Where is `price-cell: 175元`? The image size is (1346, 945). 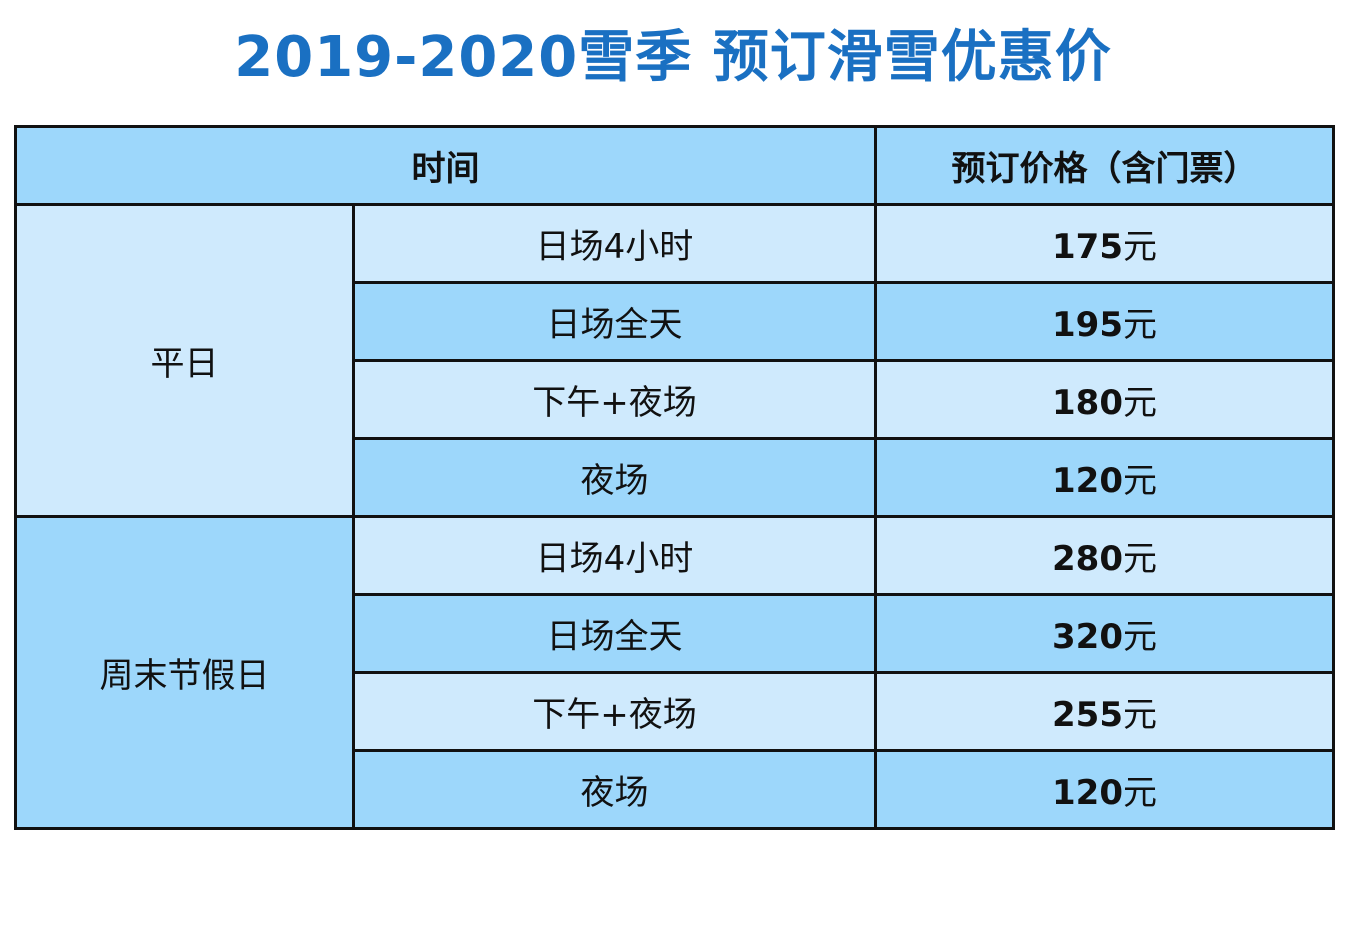 price-cell: 175元 is located at coordinates (1104, 243).